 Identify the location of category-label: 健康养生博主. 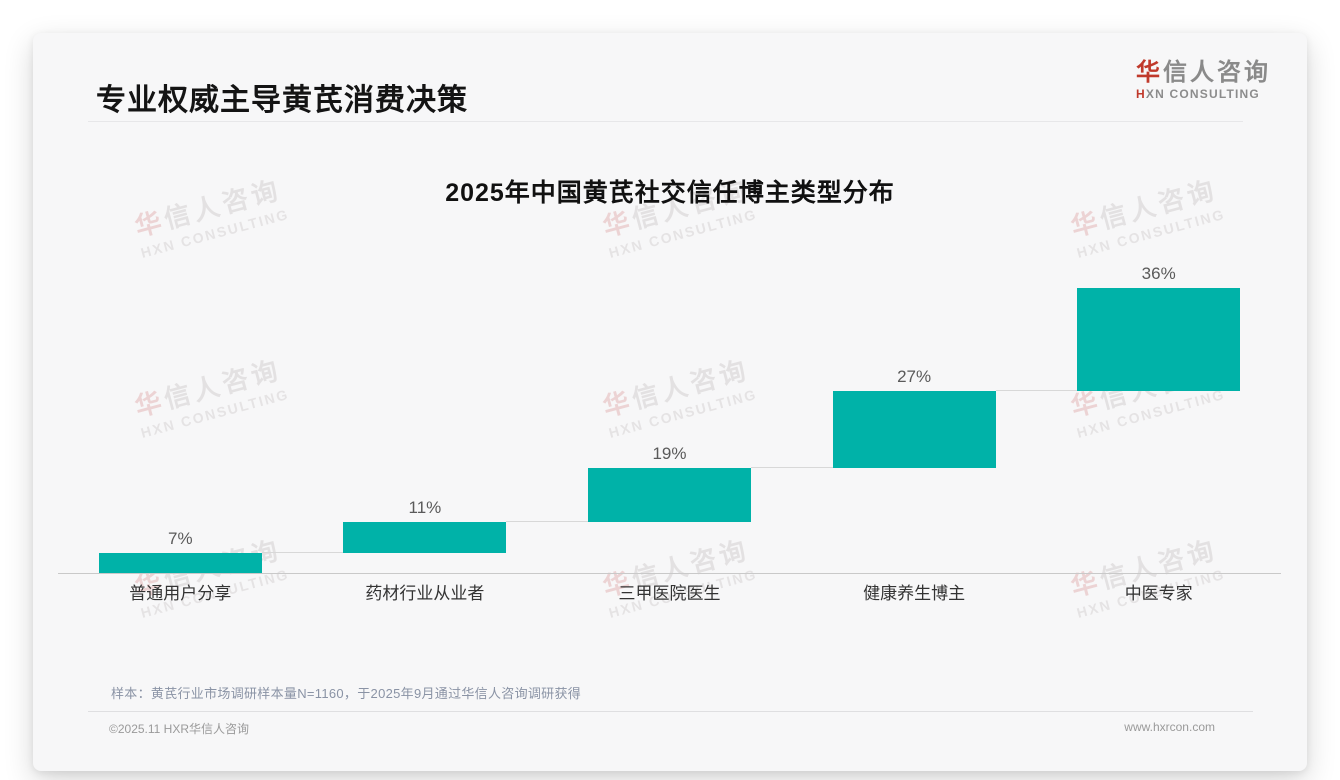
(914, 593).